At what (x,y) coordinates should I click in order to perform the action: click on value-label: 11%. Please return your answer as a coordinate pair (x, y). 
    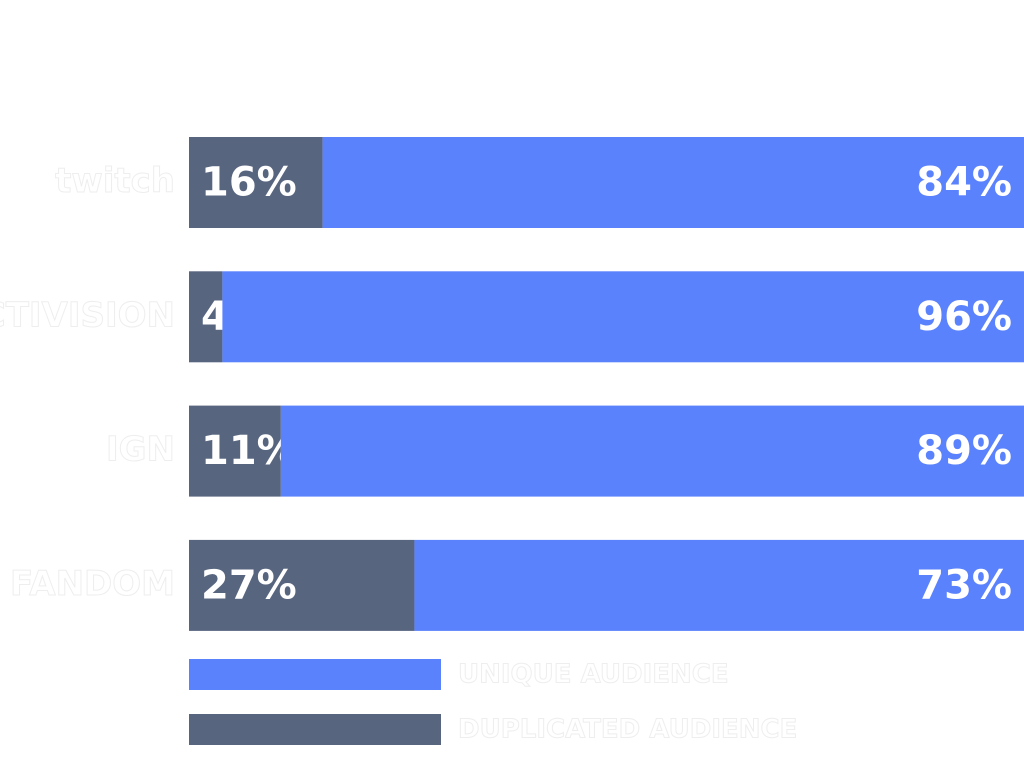
    Looking at the image, I should click on (249, 451).